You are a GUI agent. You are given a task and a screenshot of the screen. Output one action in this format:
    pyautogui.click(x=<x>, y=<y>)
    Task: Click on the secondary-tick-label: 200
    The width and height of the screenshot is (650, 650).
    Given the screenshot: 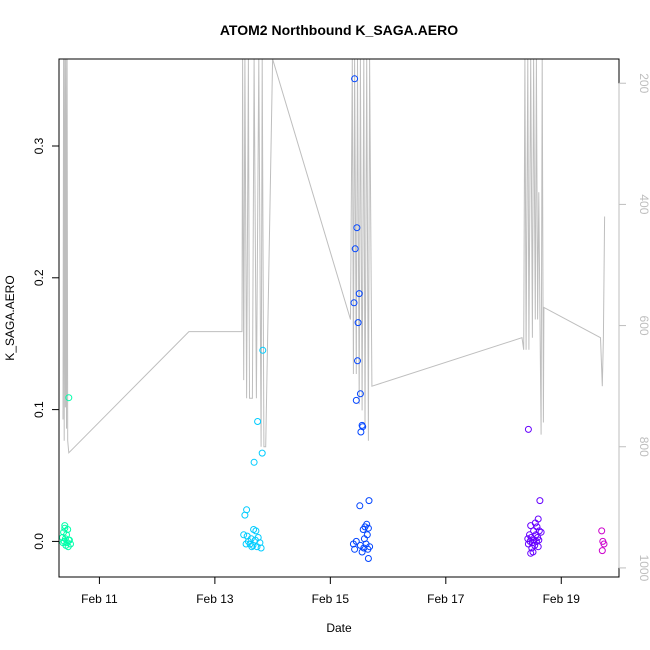 What is the action you would take?
    pyautogui.click(x=643, y=83)
    